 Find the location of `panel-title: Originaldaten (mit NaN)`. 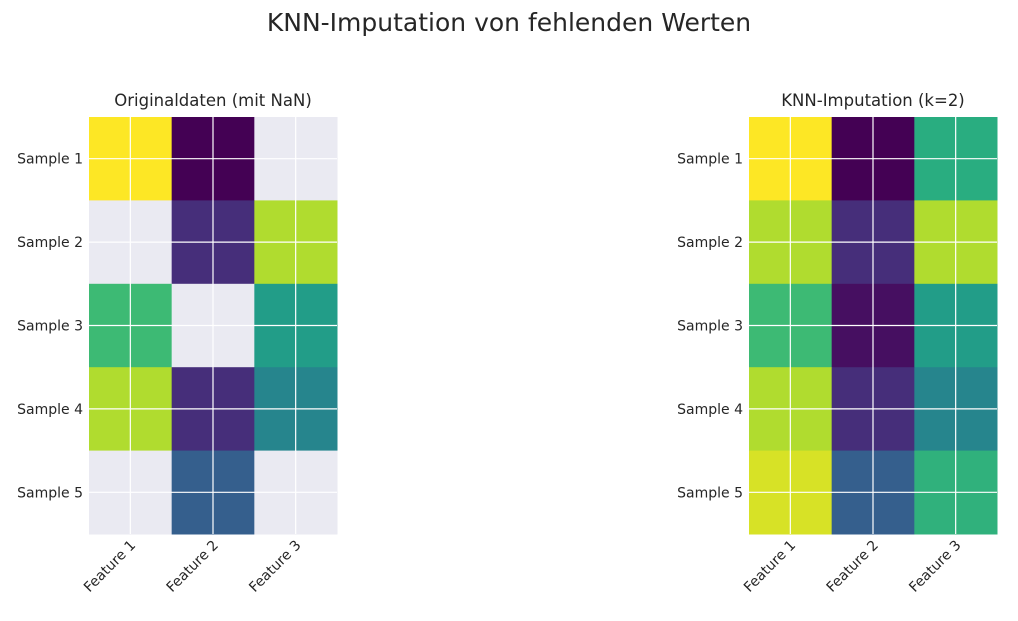

panel-title: Originaldaten (mit NaN) is located at coordinates (213, 100).